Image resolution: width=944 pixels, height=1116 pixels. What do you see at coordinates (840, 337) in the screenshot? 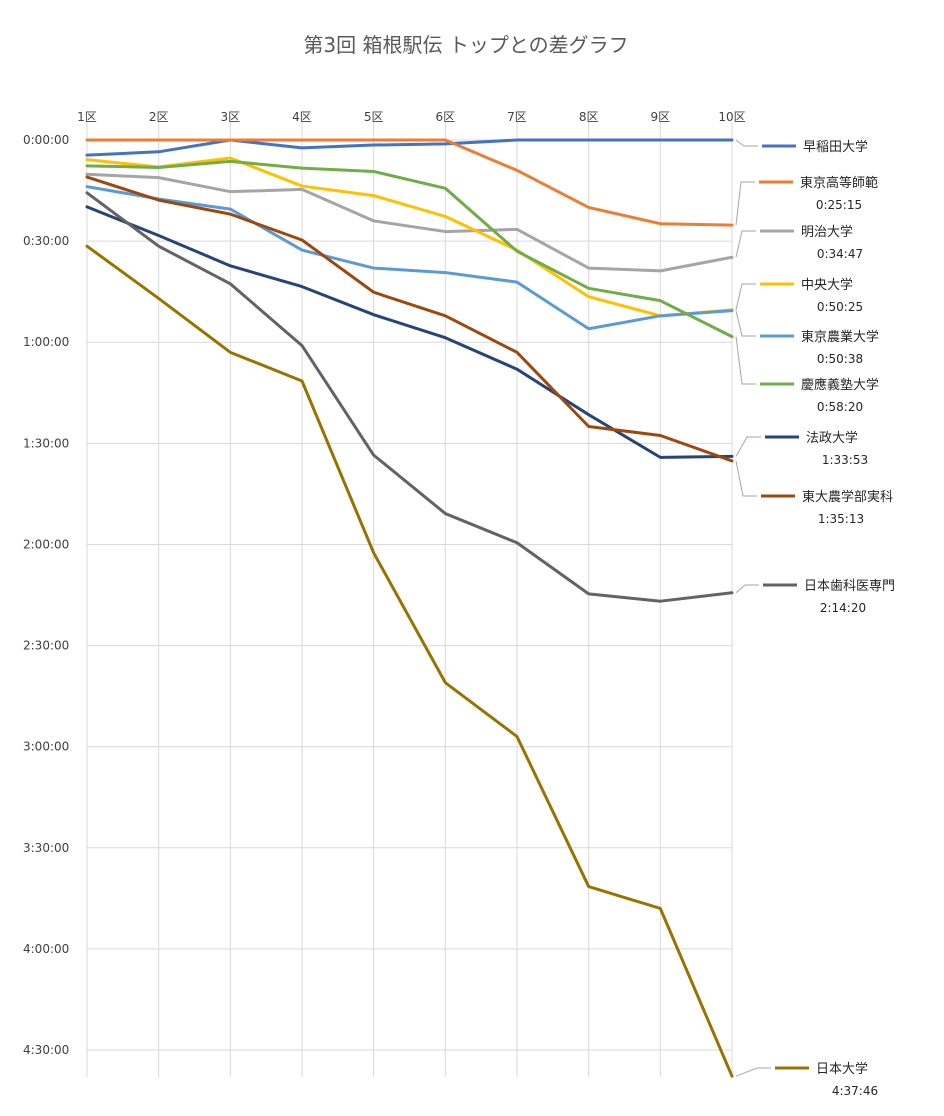
I see `legend-series-name: 東京農業大学` at bounding box center [840, 337].